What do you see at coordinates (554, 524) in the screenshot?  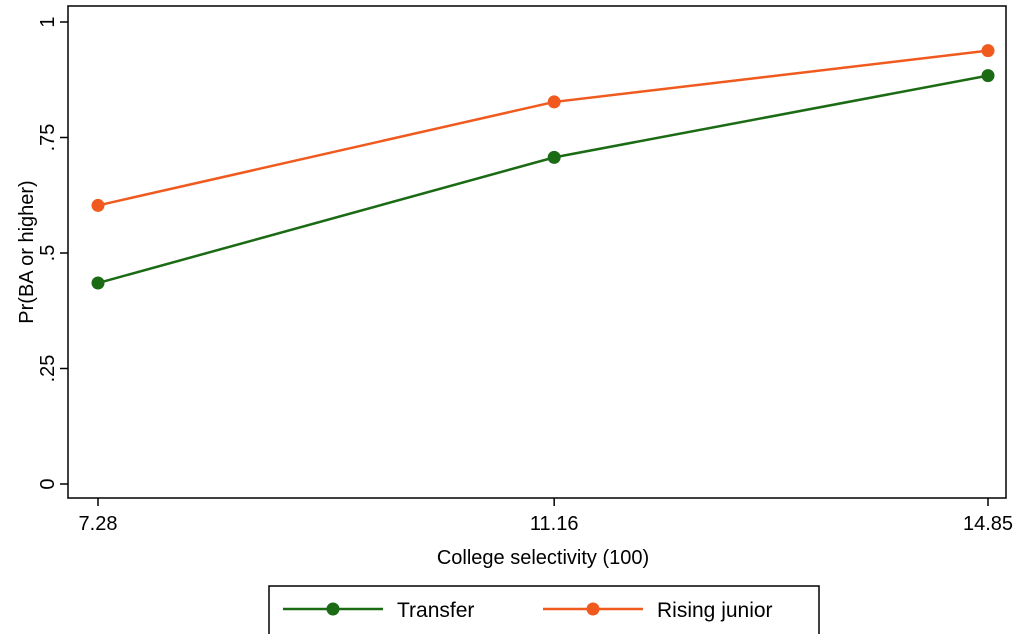 I see `x-tick-label: 11.16` at bounding box center [554, 524].